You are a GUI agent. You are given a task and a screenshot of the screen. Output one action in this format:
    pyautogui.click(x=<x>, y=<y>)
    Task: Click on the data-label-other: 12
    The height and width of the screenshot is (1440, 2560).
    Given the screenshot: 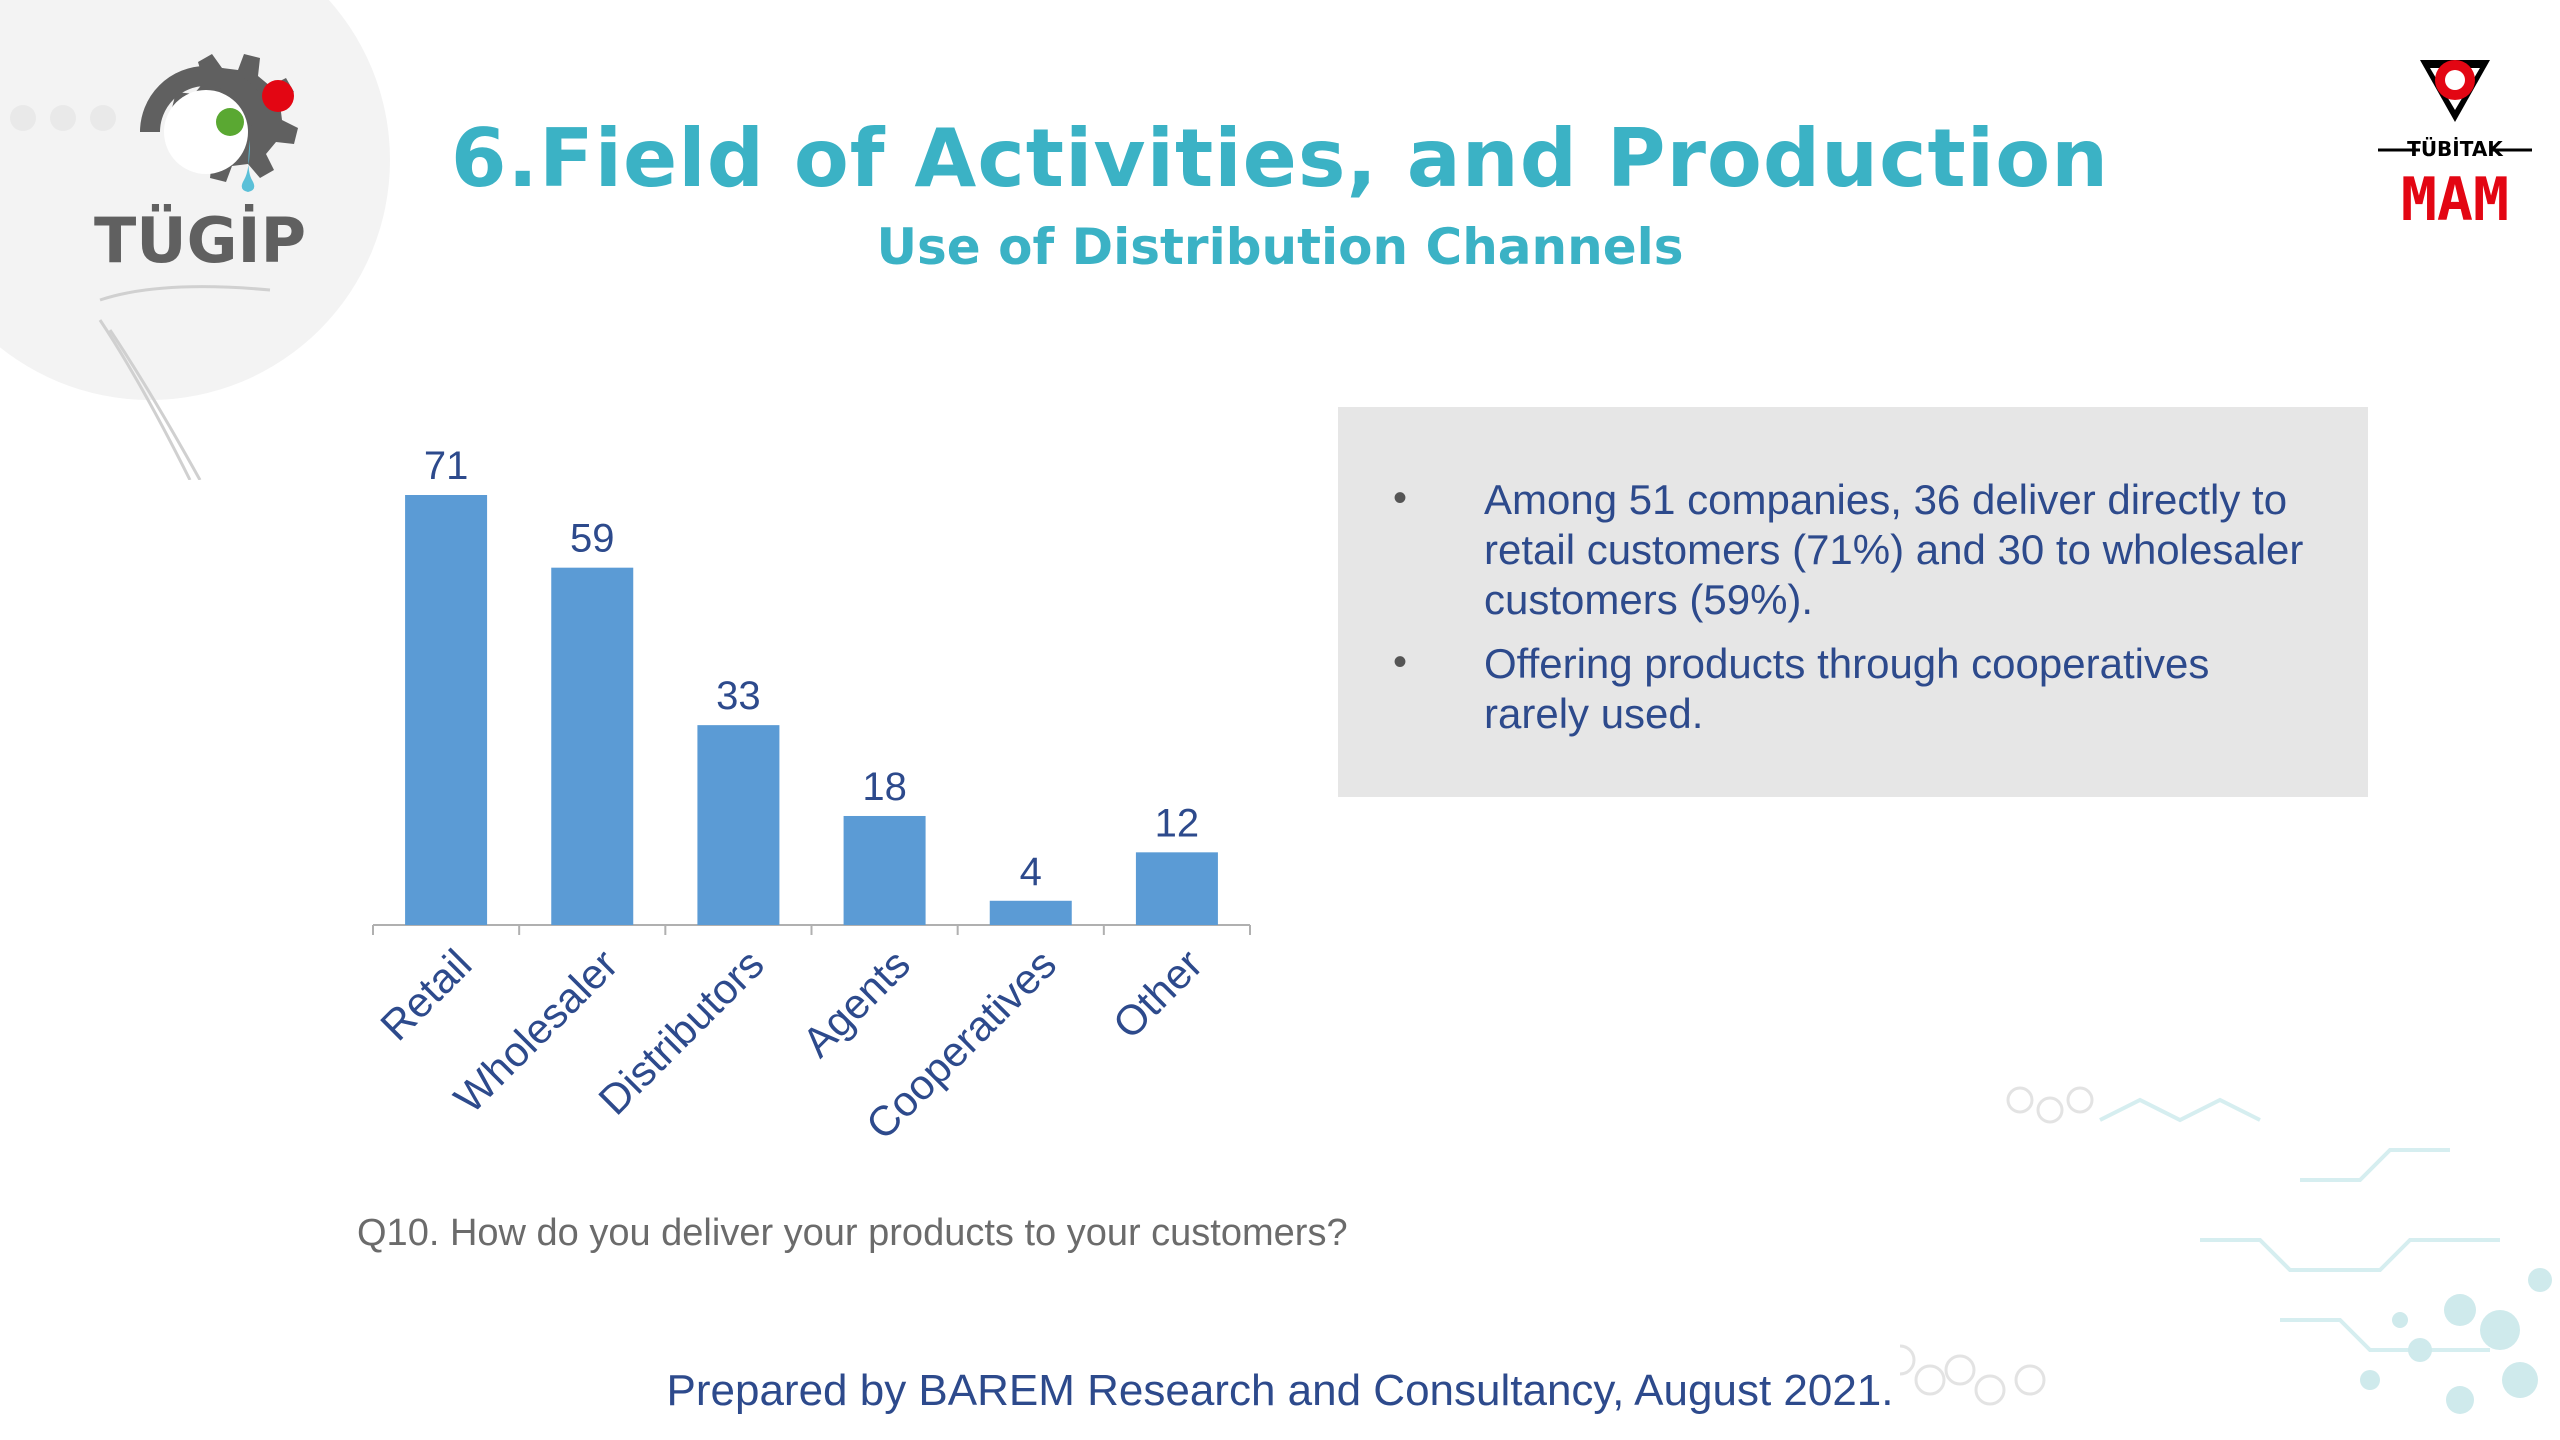 What is the action you would take?
    pyautogui.click(x=1177, y=823)
    